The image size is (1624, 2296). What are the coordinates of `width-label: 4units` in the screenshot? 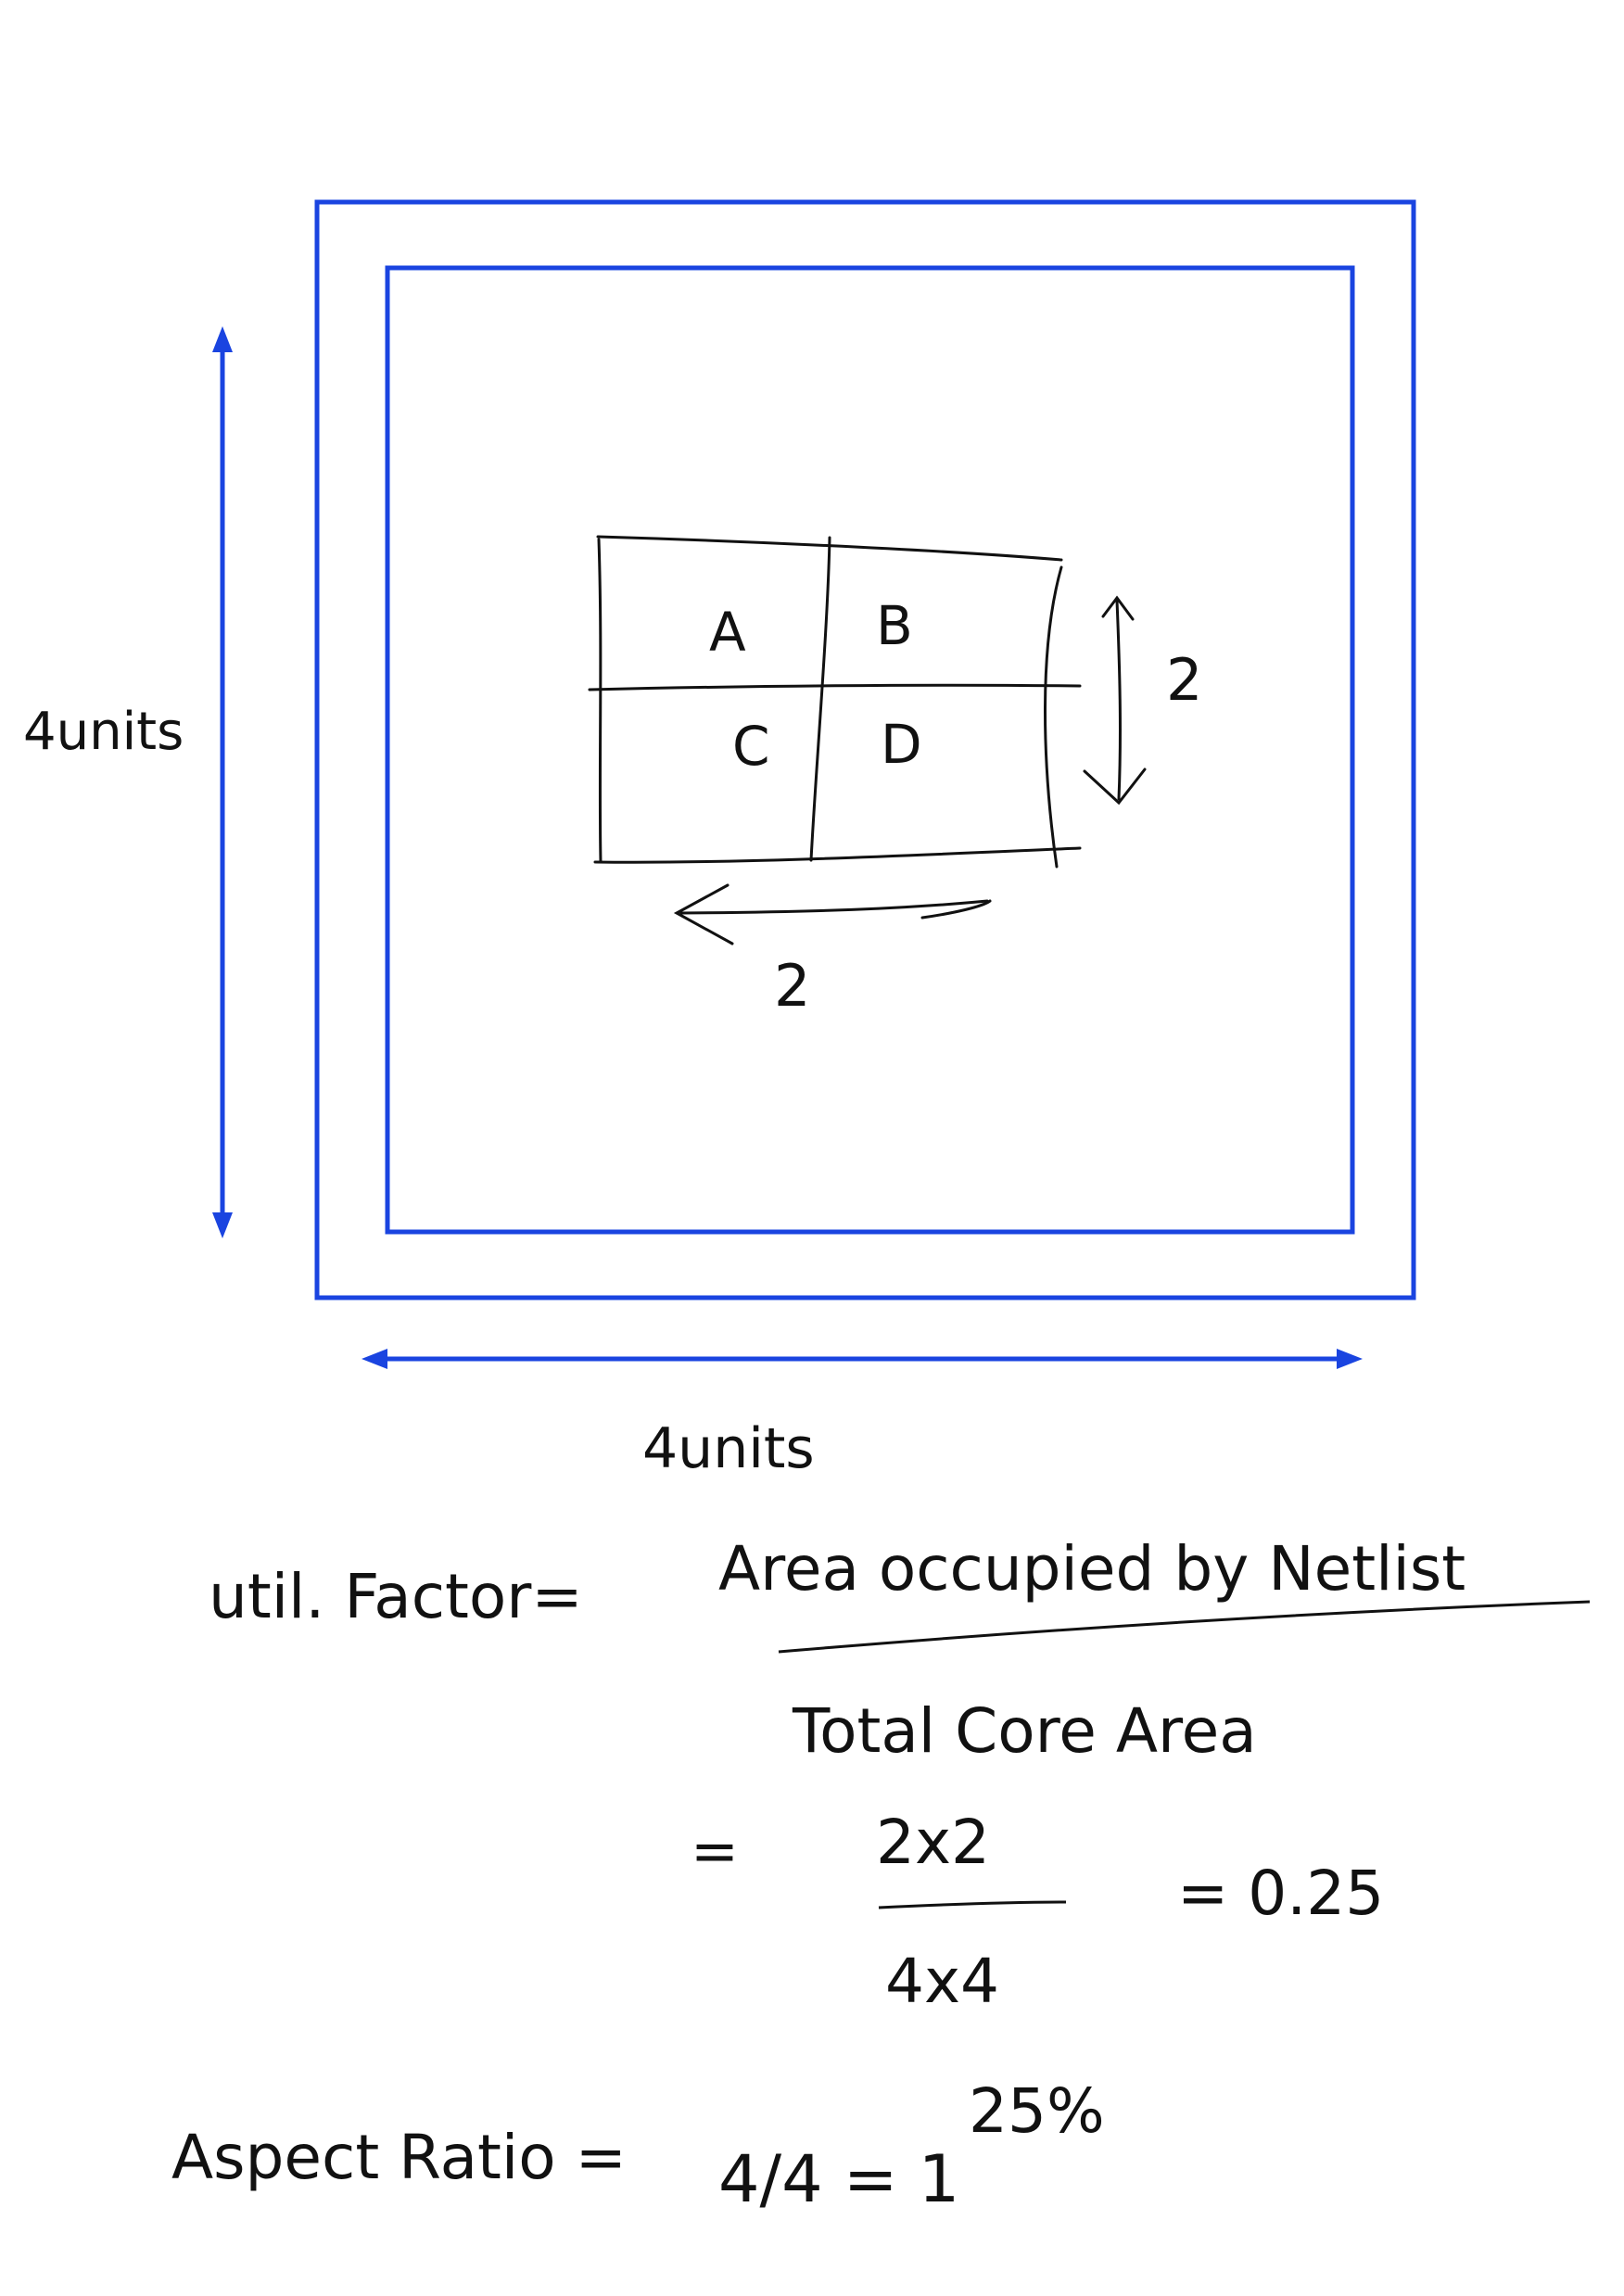 It's located at (728, 1448).